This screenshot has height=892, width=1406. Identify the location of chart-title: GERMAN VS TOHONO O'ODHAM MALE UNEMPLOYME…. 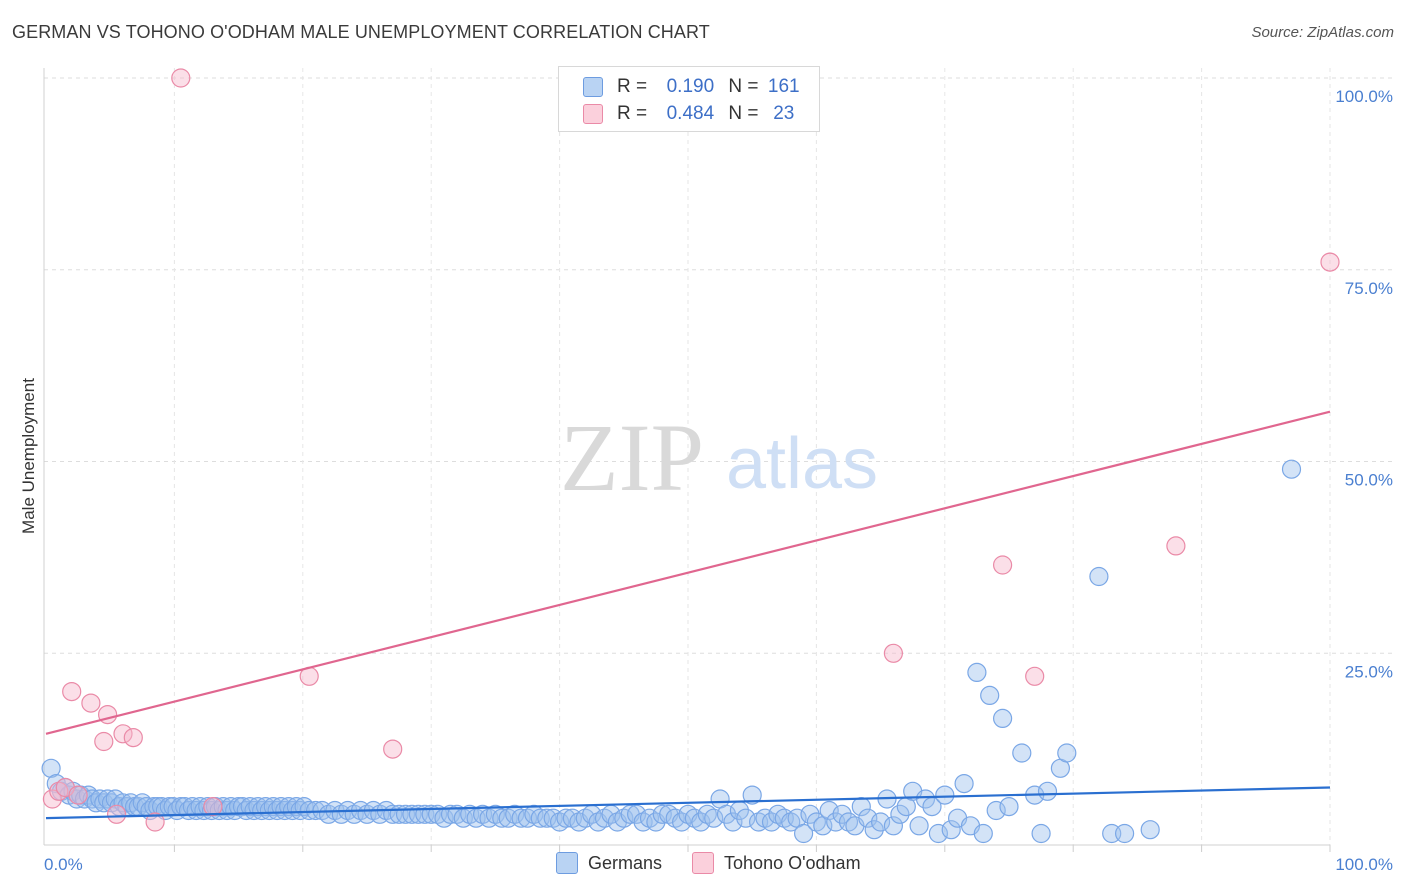
(361, 32).